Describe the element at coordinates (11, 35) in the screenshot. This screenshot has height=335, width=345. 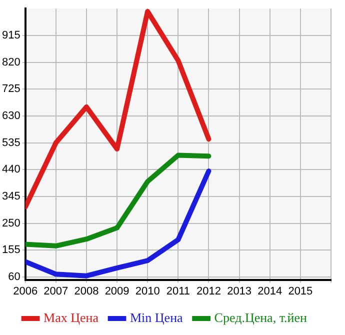
I see `y-tick-label: 915` at that location.